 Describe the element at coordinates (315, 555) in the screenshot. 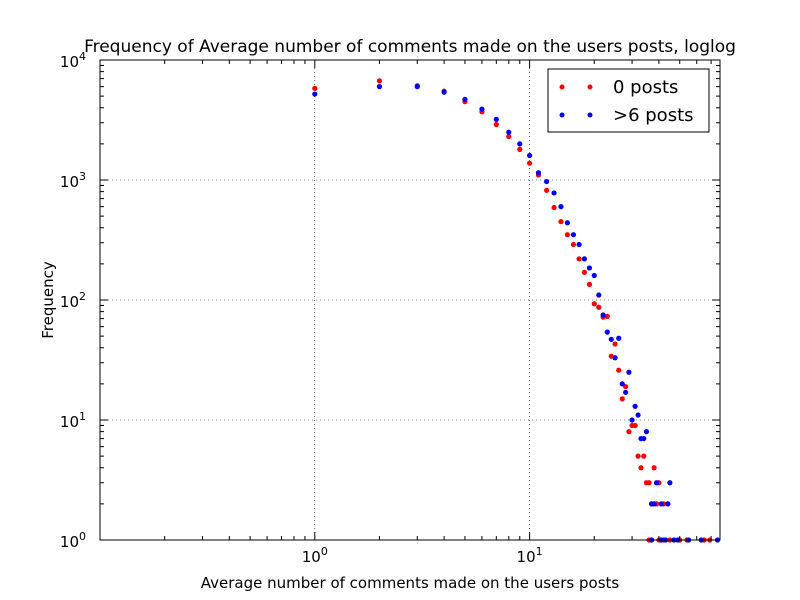

I see `x-tick-label: 10⁰` at that location.